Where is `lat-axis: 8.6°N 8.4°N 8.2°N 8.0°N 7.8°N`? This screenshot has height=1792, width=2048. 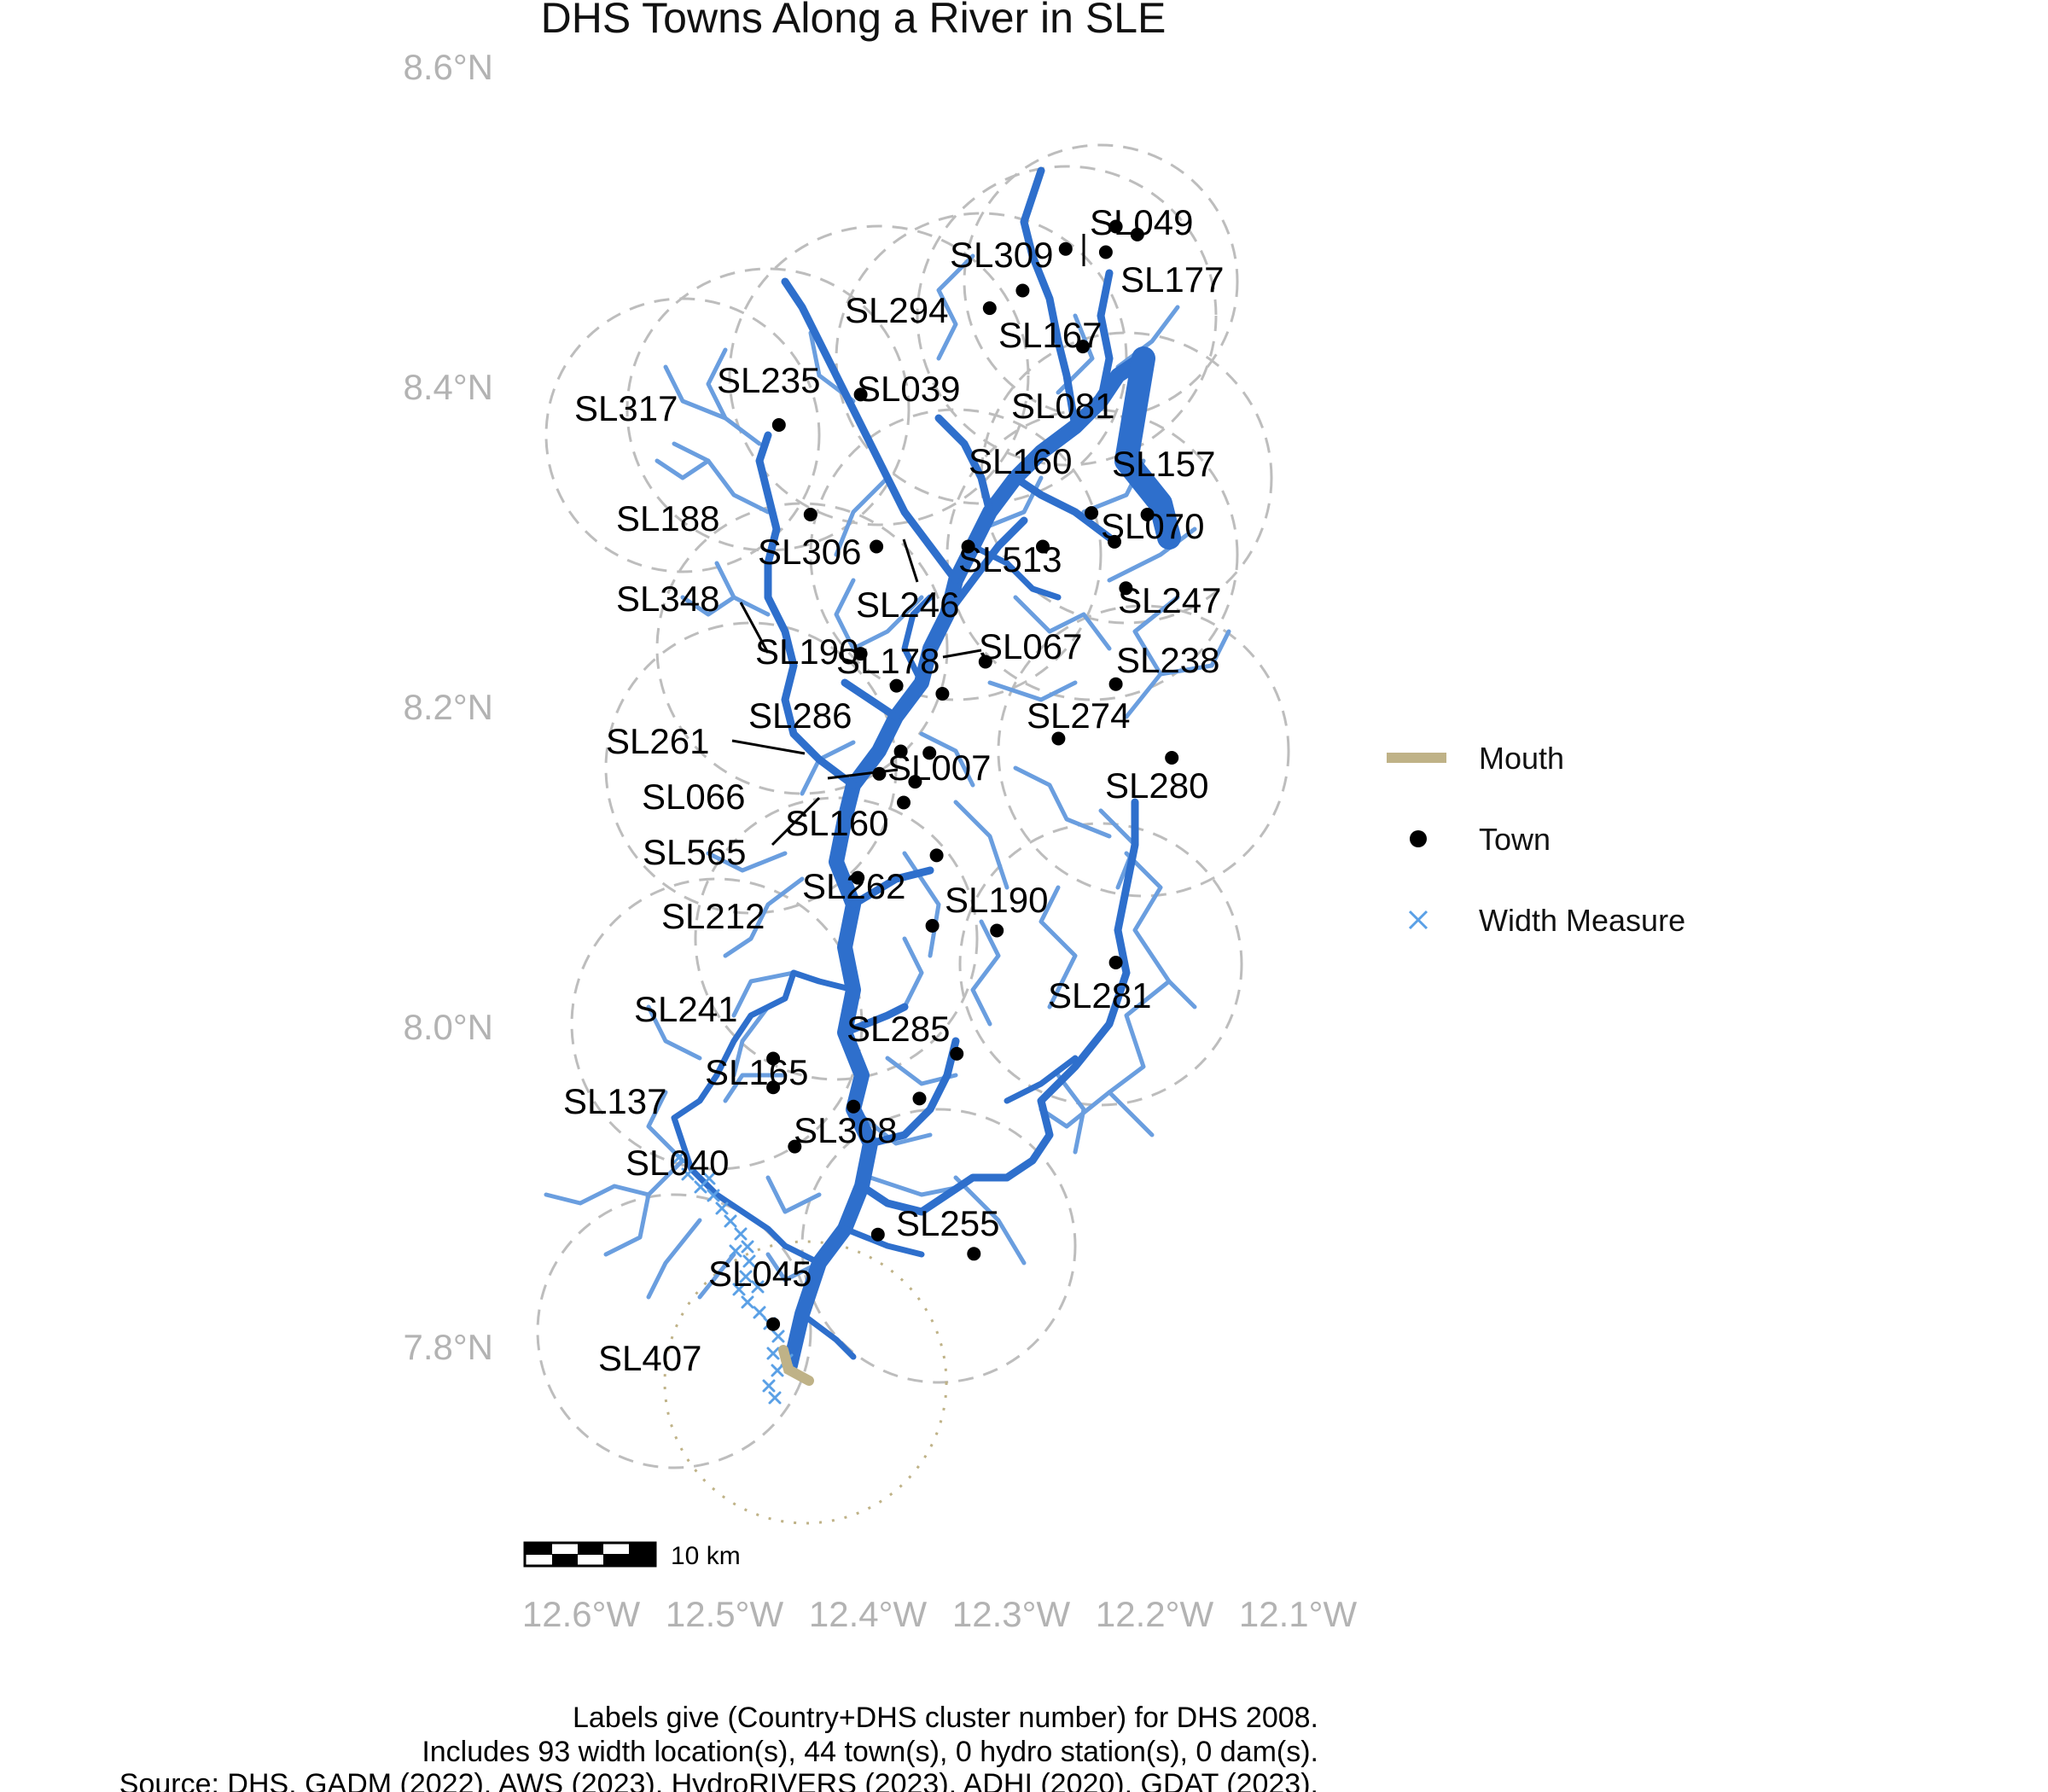 lat-axis: 8.6°N 8.4°N 8.2°N 8.0°N 7.8°N is located at coordinates (448, 707).